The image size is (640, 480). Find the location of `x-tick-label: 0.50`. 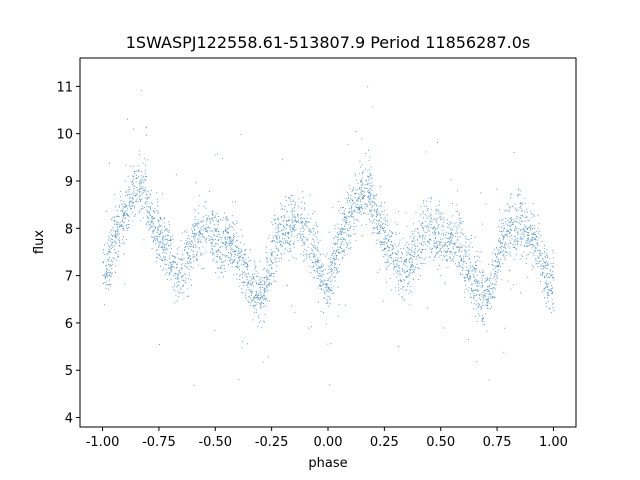

x-tick-label: 0.50 is located at coordinates (440, 442).